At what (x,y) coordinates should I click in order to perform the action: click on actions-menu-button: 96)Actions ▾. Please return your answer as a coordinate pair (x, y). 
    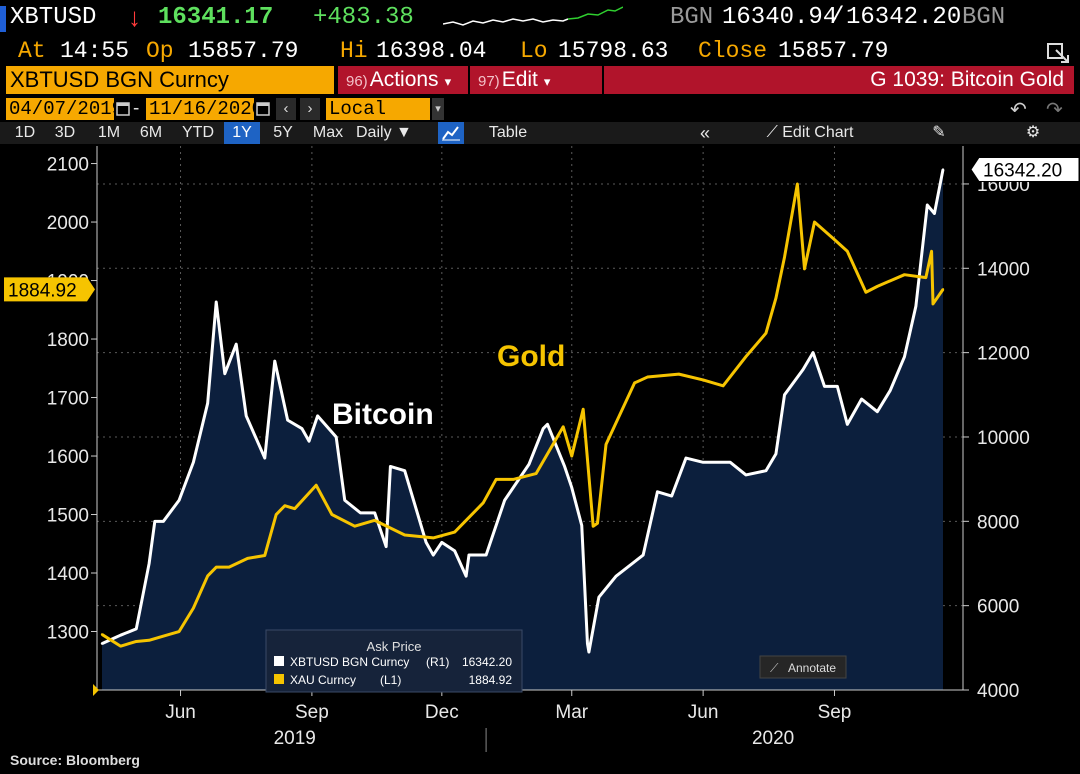
    Looking at the image, I should click on (403, 80).